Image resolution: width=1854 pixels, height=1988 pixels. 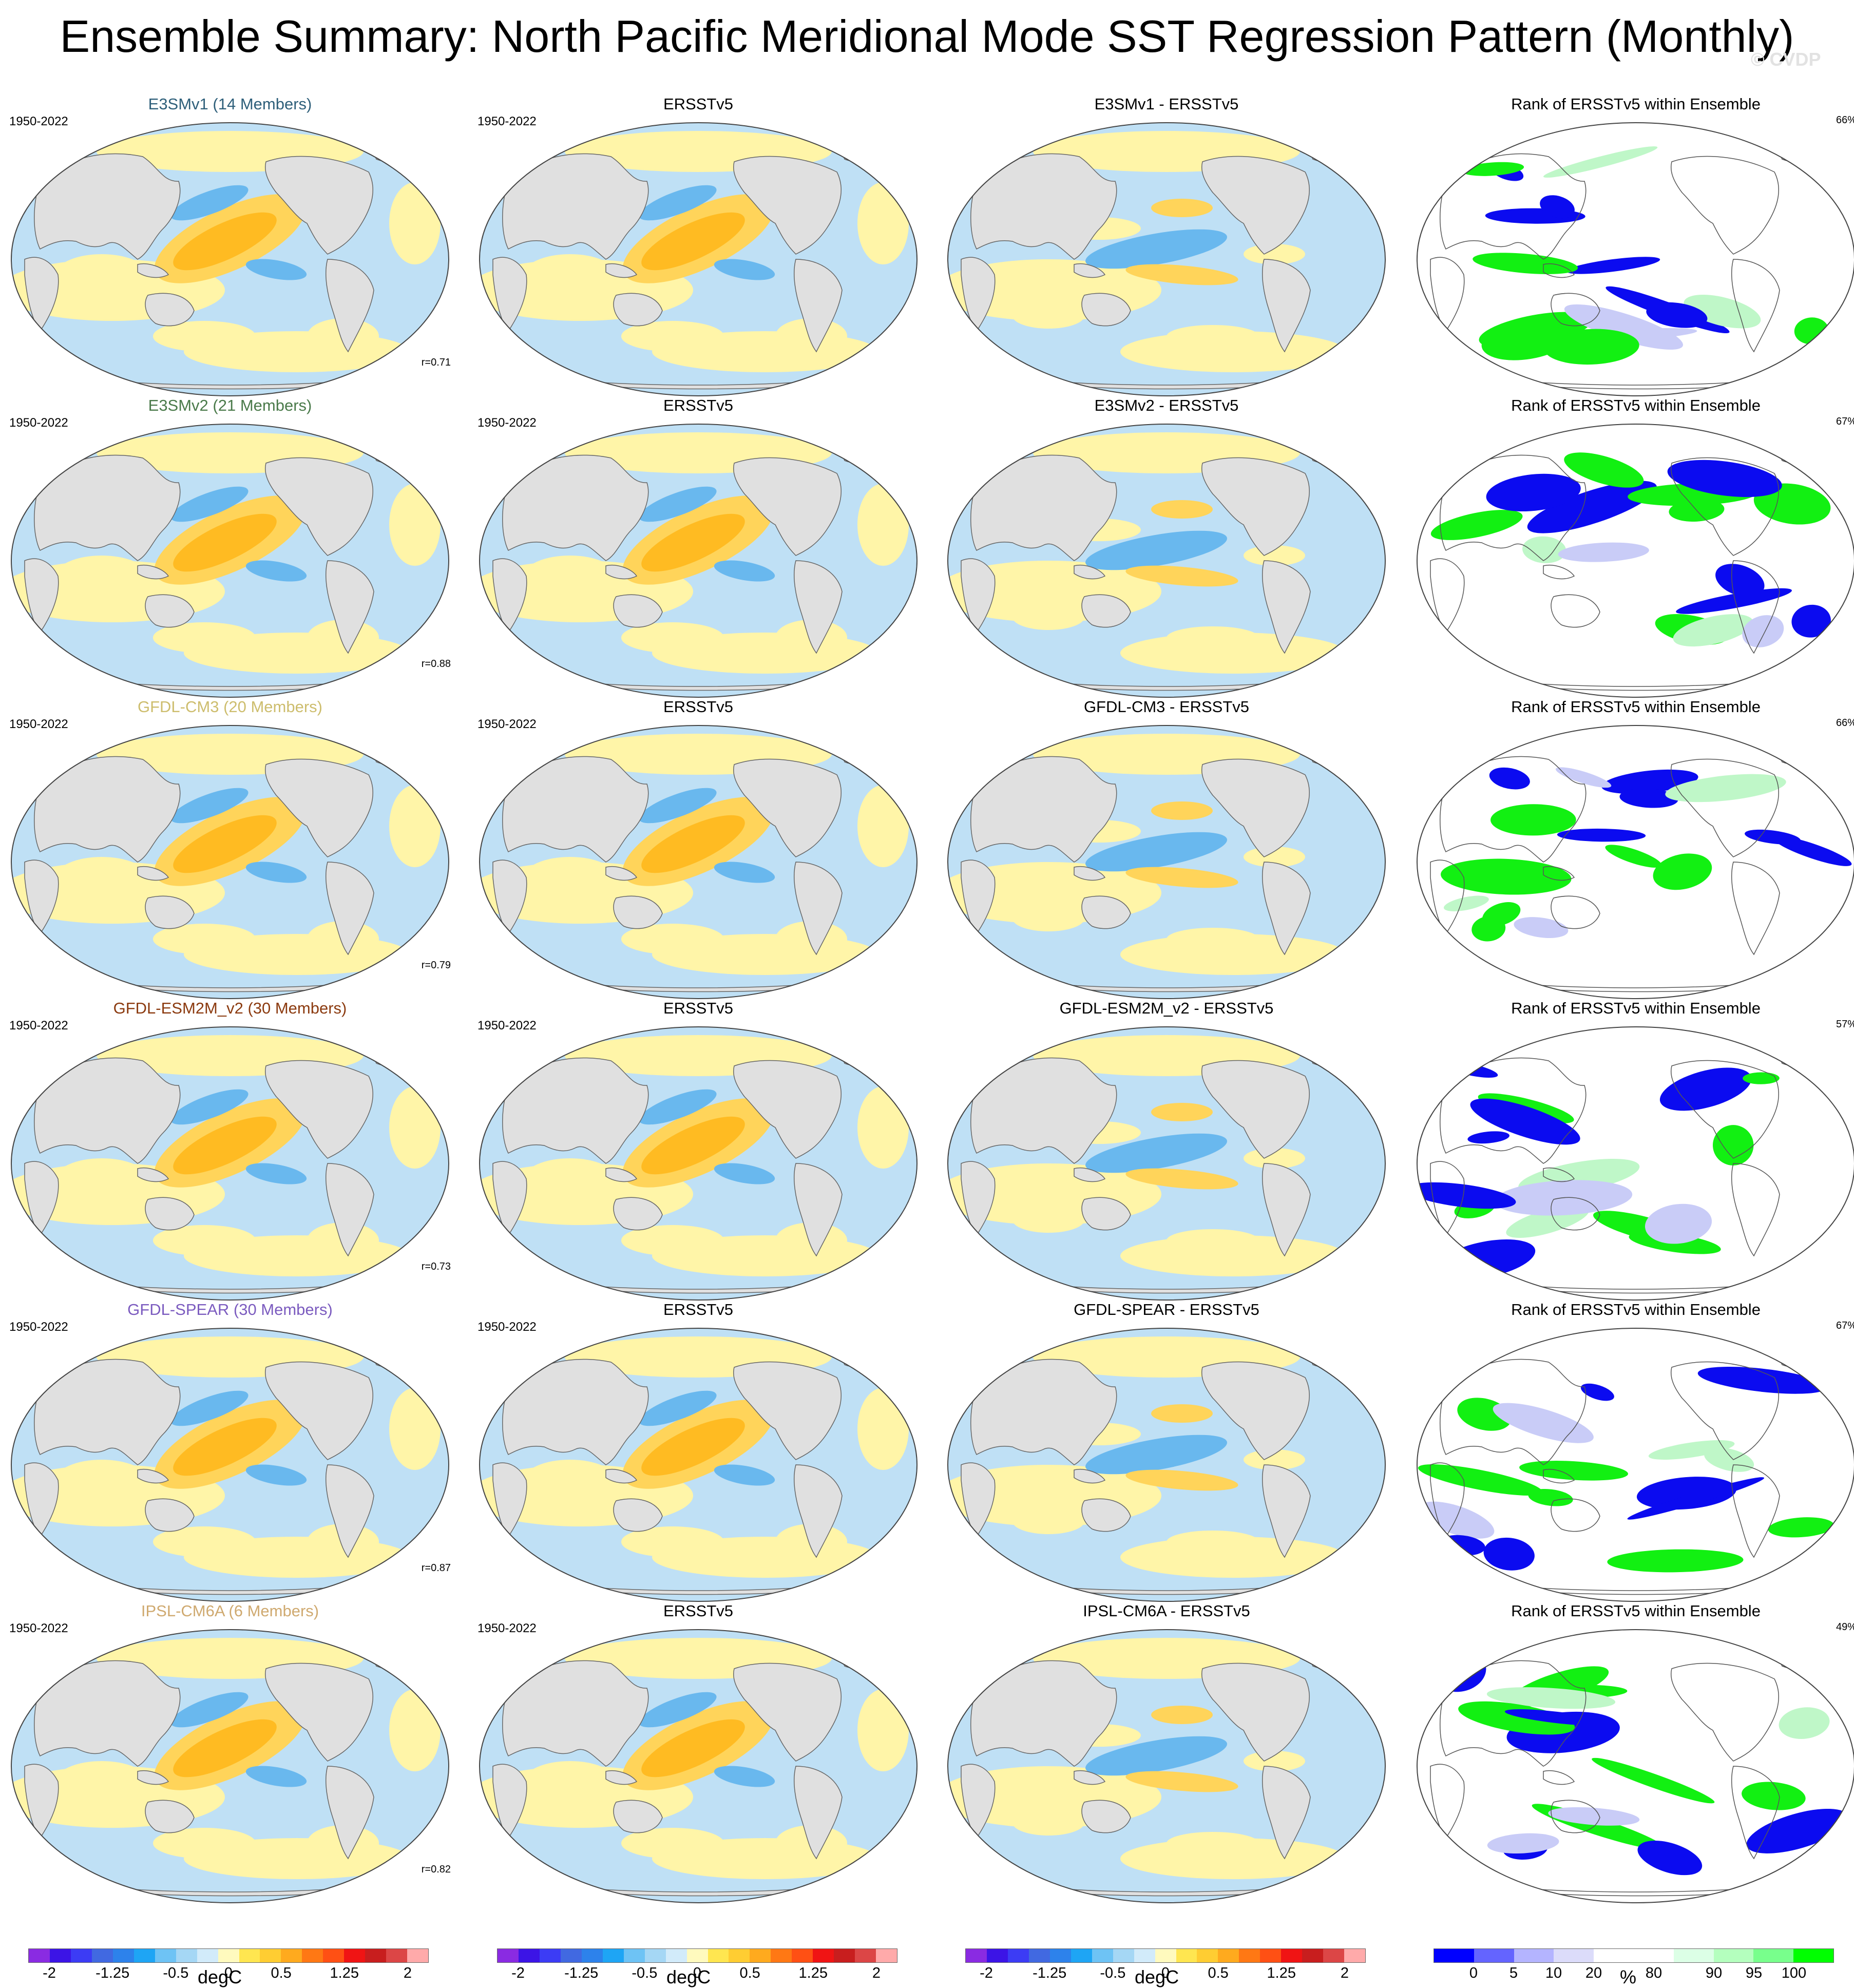 What do you see at coordinates (1794, 1973) in the screenshot?
I see `colorbar-tick-label: 100` at bounding box center [1794, 1973].